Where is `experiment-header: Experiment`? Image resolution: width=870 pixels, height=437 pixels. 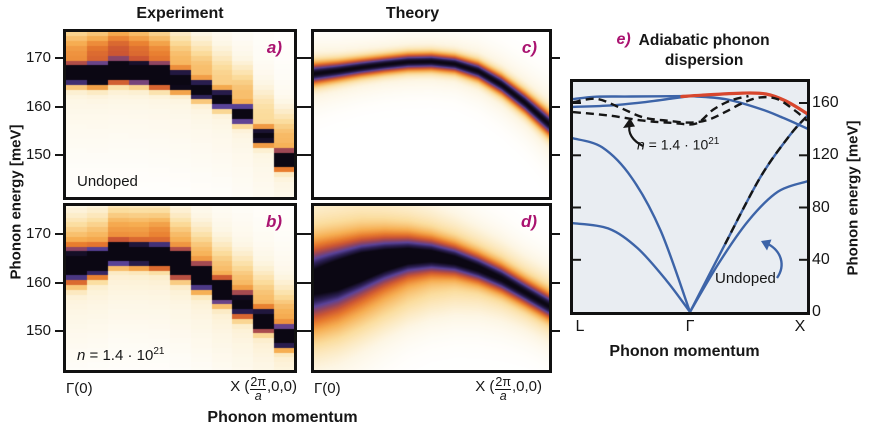 experiment-header: Experiment is located at coordinates (180, 13).